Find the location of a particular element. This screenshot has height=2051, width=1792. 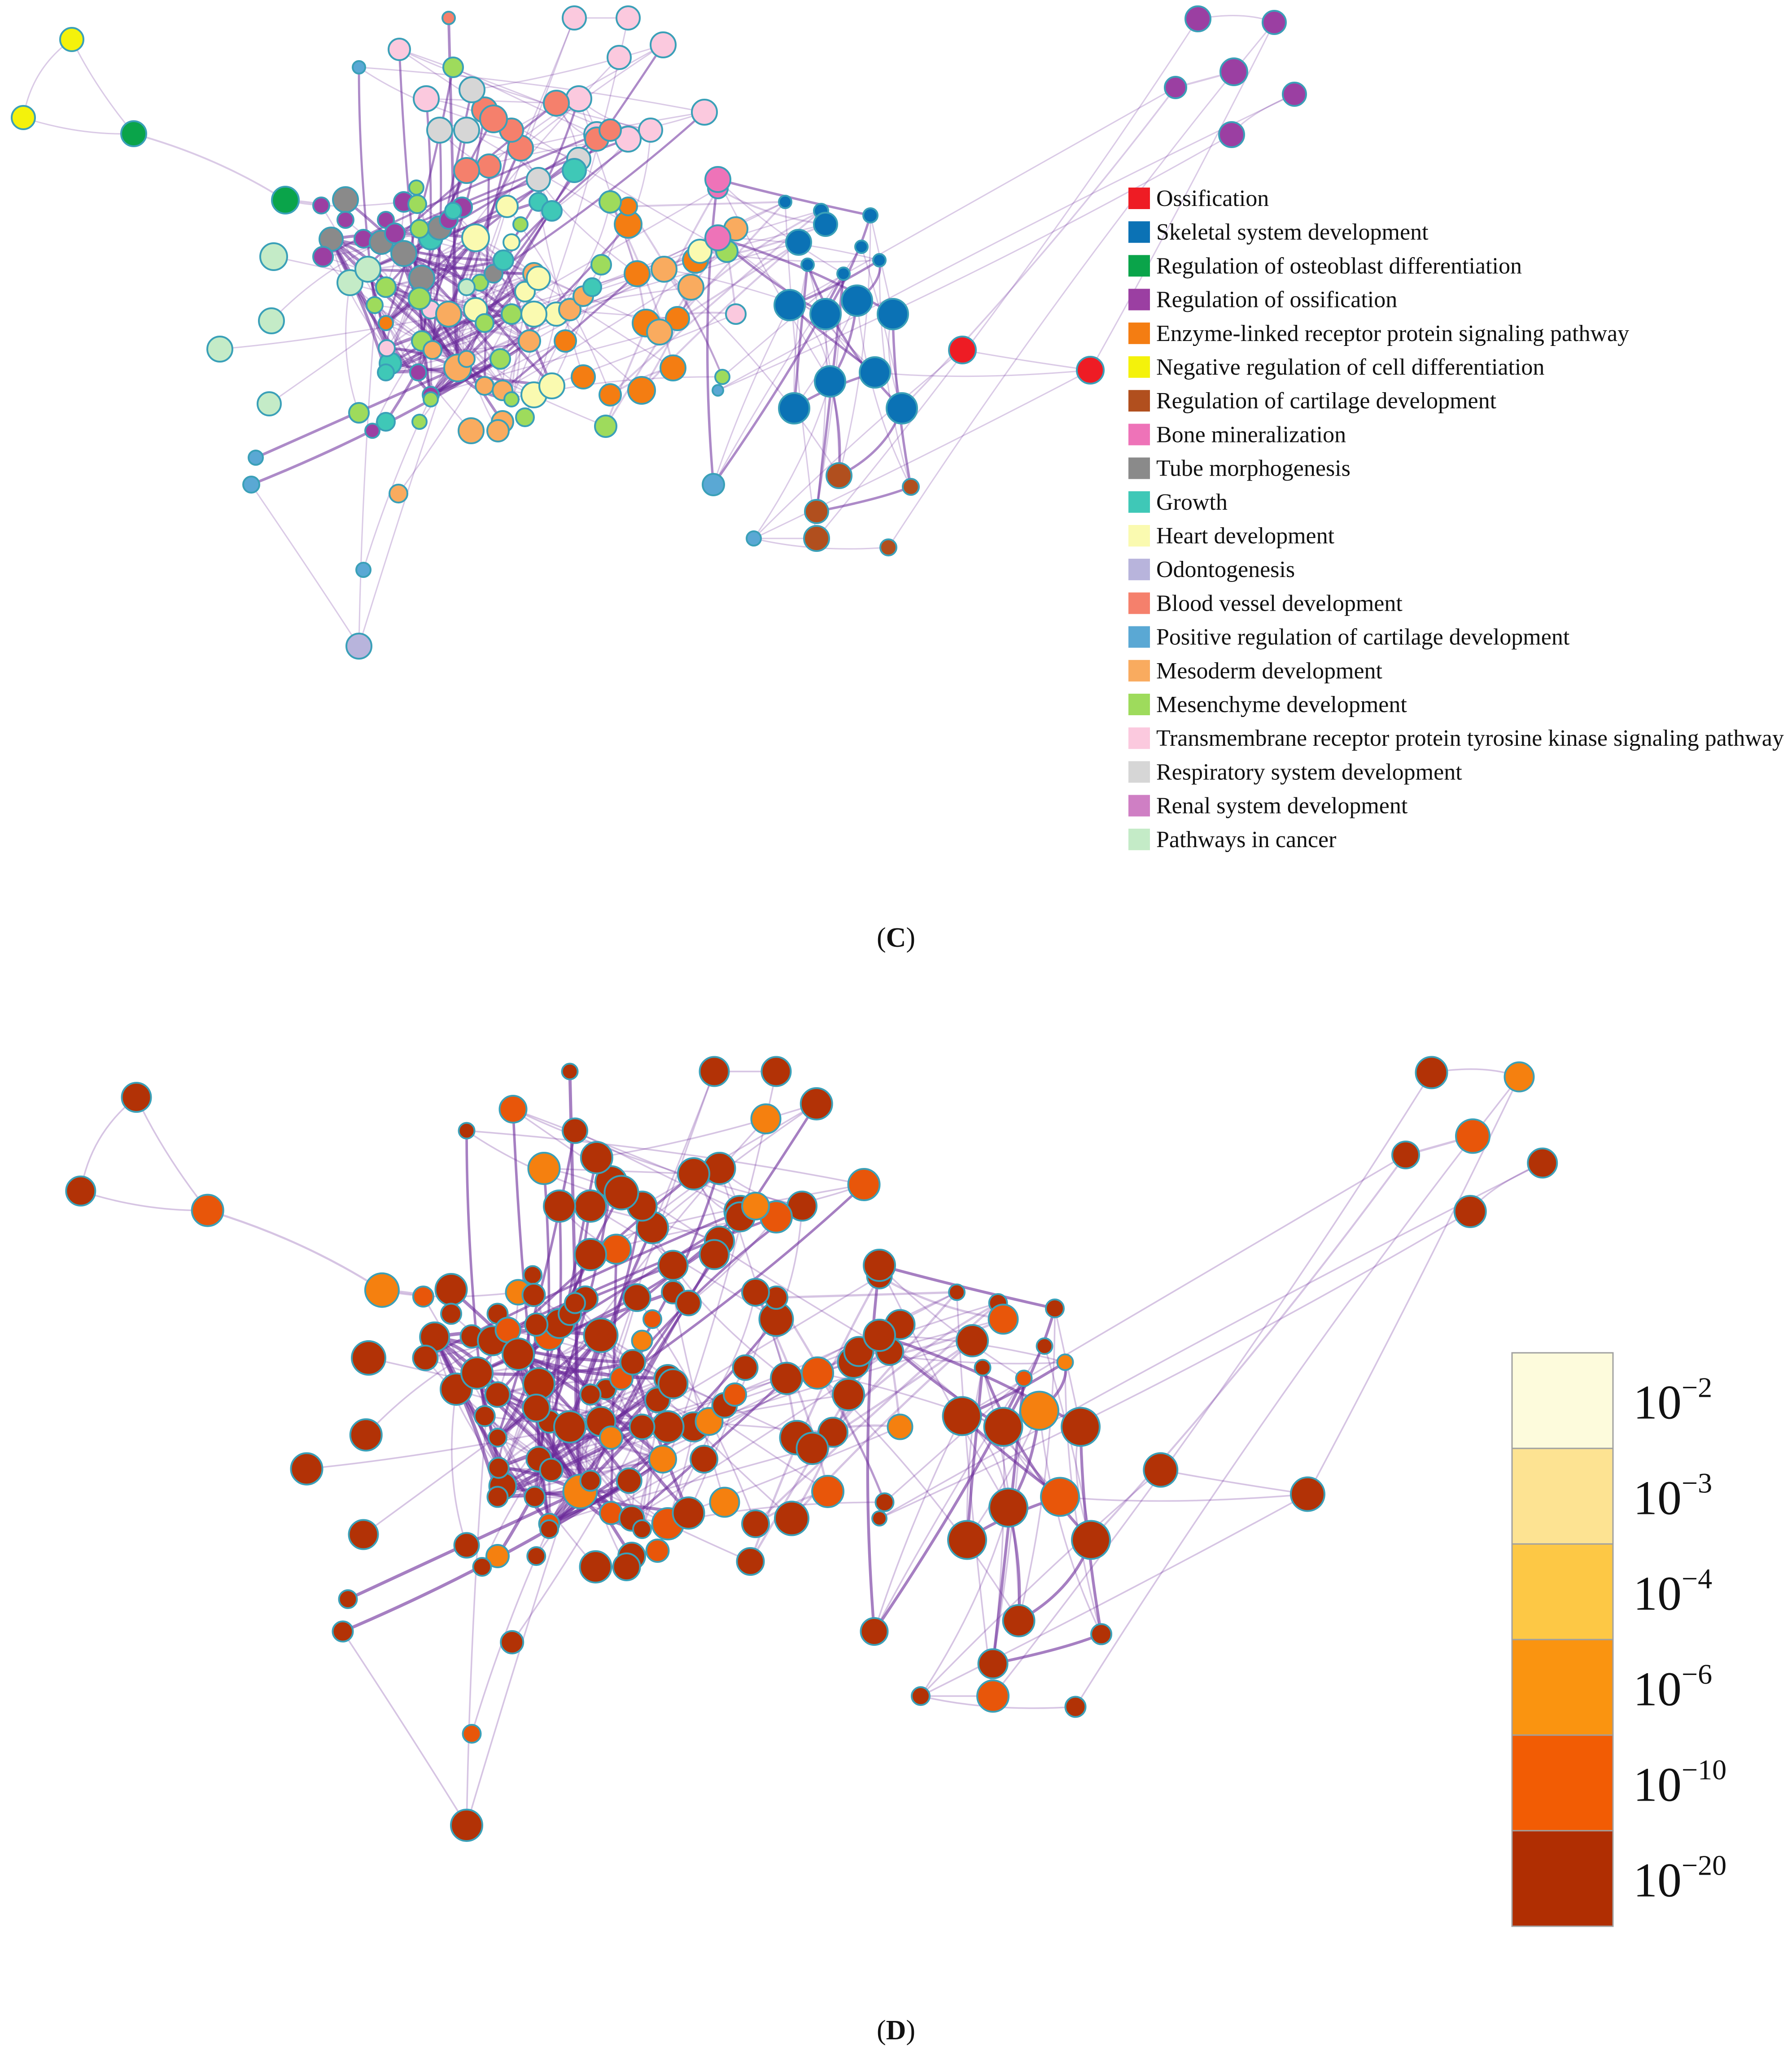

legend-label: Tube morphogenesis is located at coordinates (1253, 469).